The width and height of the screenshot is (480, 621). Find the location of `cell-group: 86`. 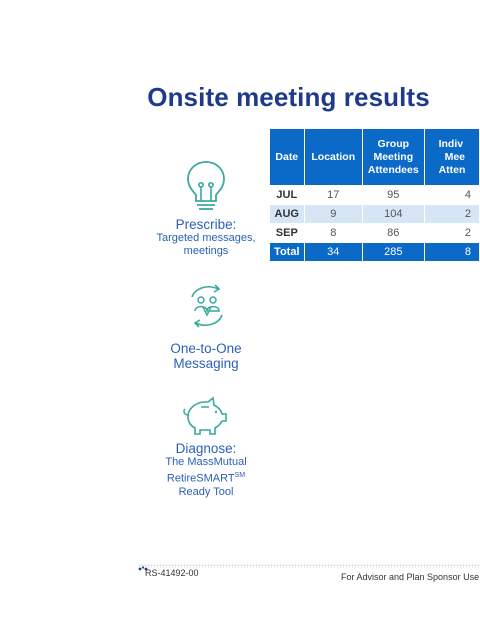

cell-group: 86 is located at coordinates (393, 233).